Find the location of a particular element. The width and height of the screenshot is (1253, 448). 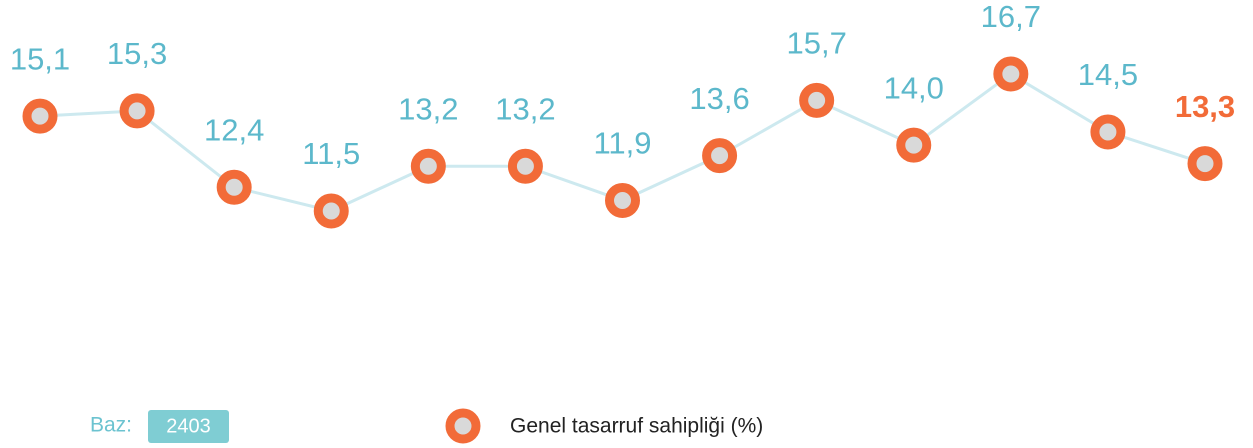

value-label: 15,7 is located at coordinates (816, 43).